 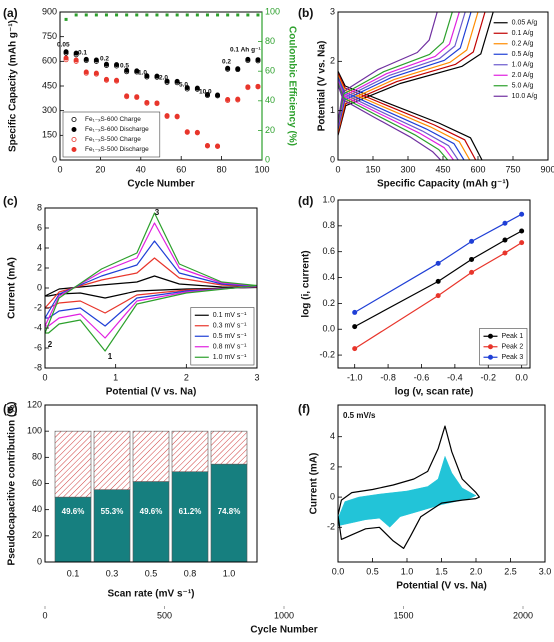 I want to click on legend-label: 0.8 mV s⁻¹, so click(x=230, y=347).